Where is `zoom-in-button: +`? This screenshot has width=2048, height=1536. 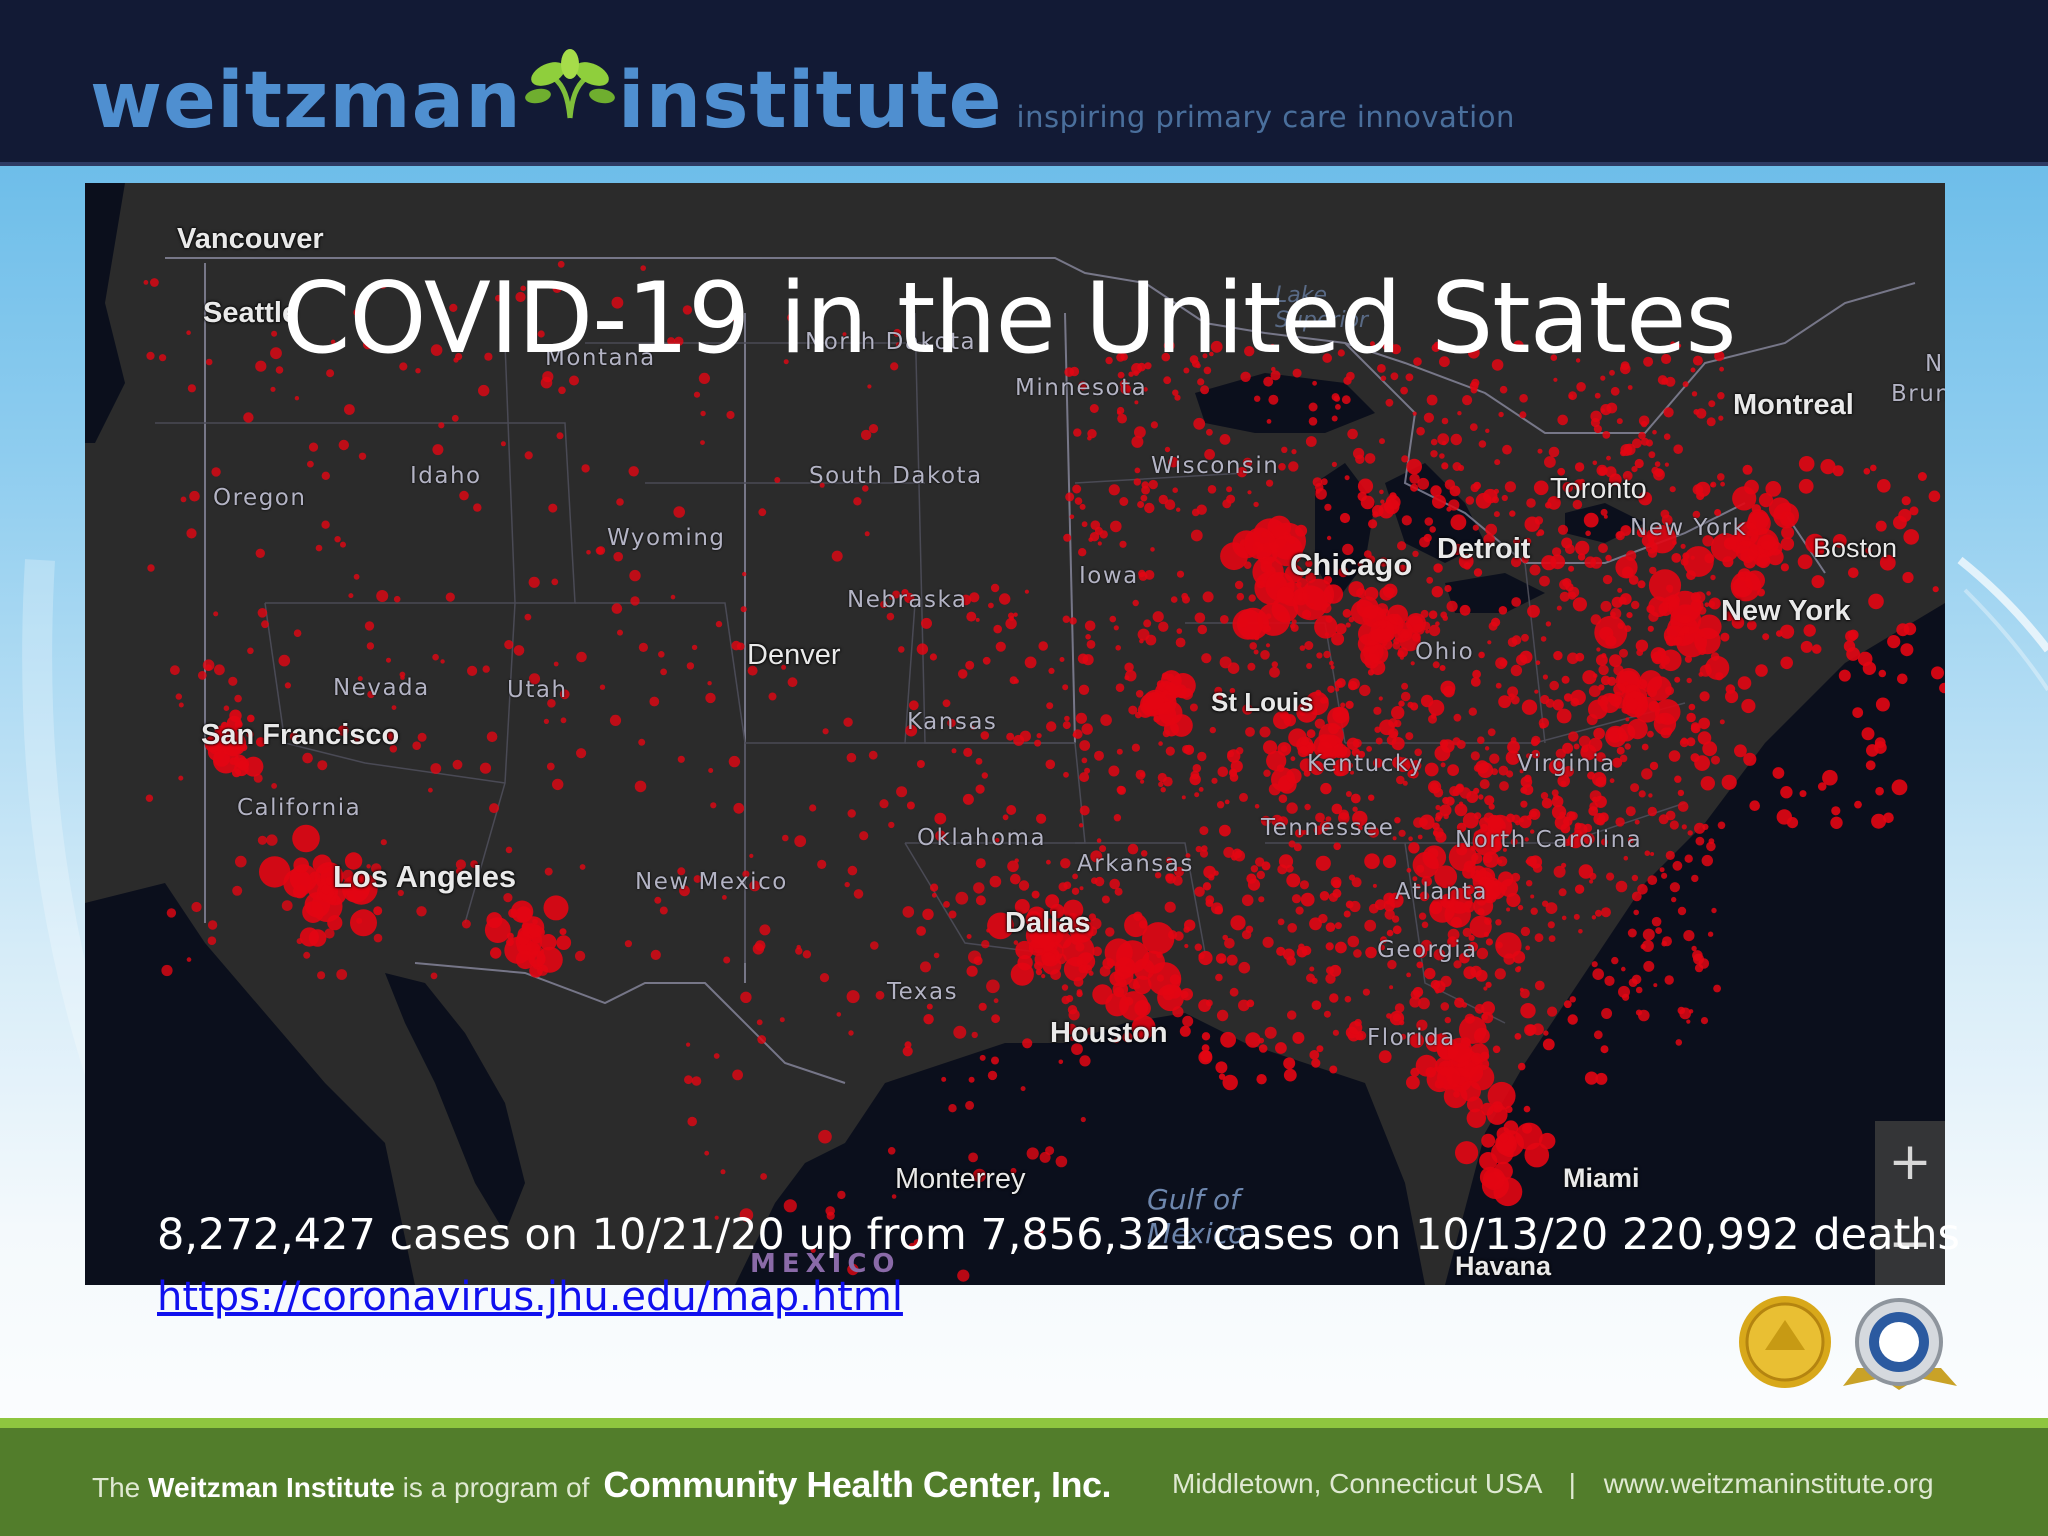 zoom-in-button: + is located at coordinates (1910, 1162).